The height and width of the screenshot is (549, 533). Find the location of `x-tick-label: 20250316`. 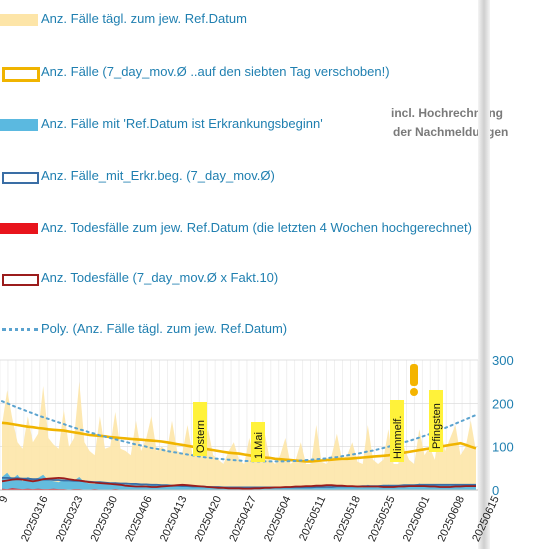

x-tick-label: 20250316 is located at coordinates (35, 518).